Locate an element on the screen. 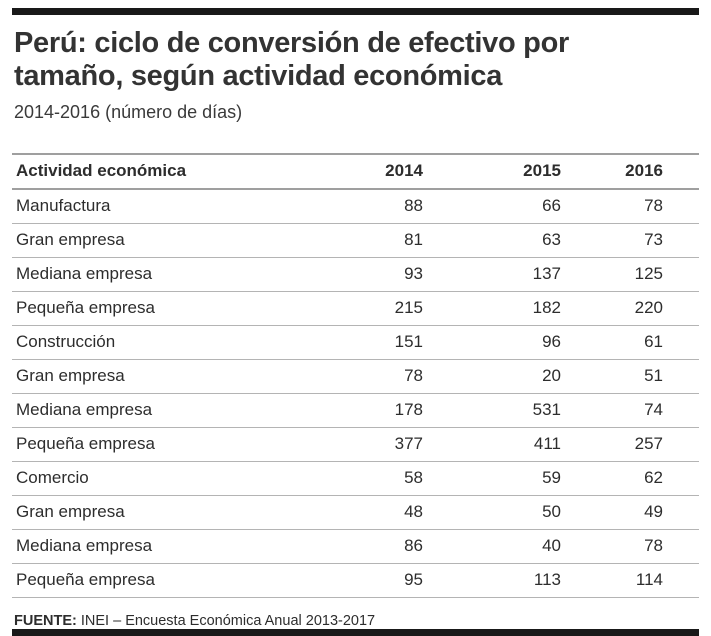  row-value: 113 is located at coordinates (492, 580).